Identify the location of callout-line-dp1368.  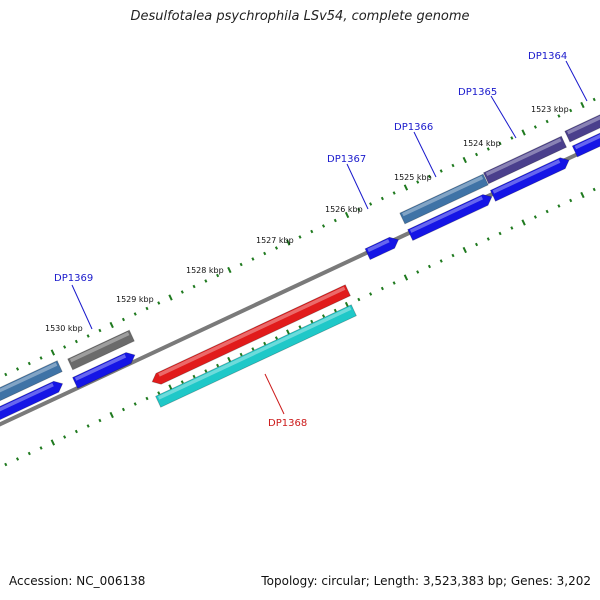
(274, 394).